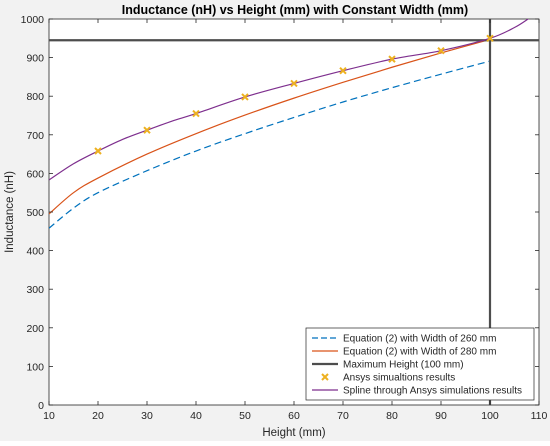 This screenshot has width=550, height=446. What do you see at coordinates (419, 339) in the screenshot?
I see `legend-label: Equation (2) with Width of 260 mm` at bounding box center [419, 339].